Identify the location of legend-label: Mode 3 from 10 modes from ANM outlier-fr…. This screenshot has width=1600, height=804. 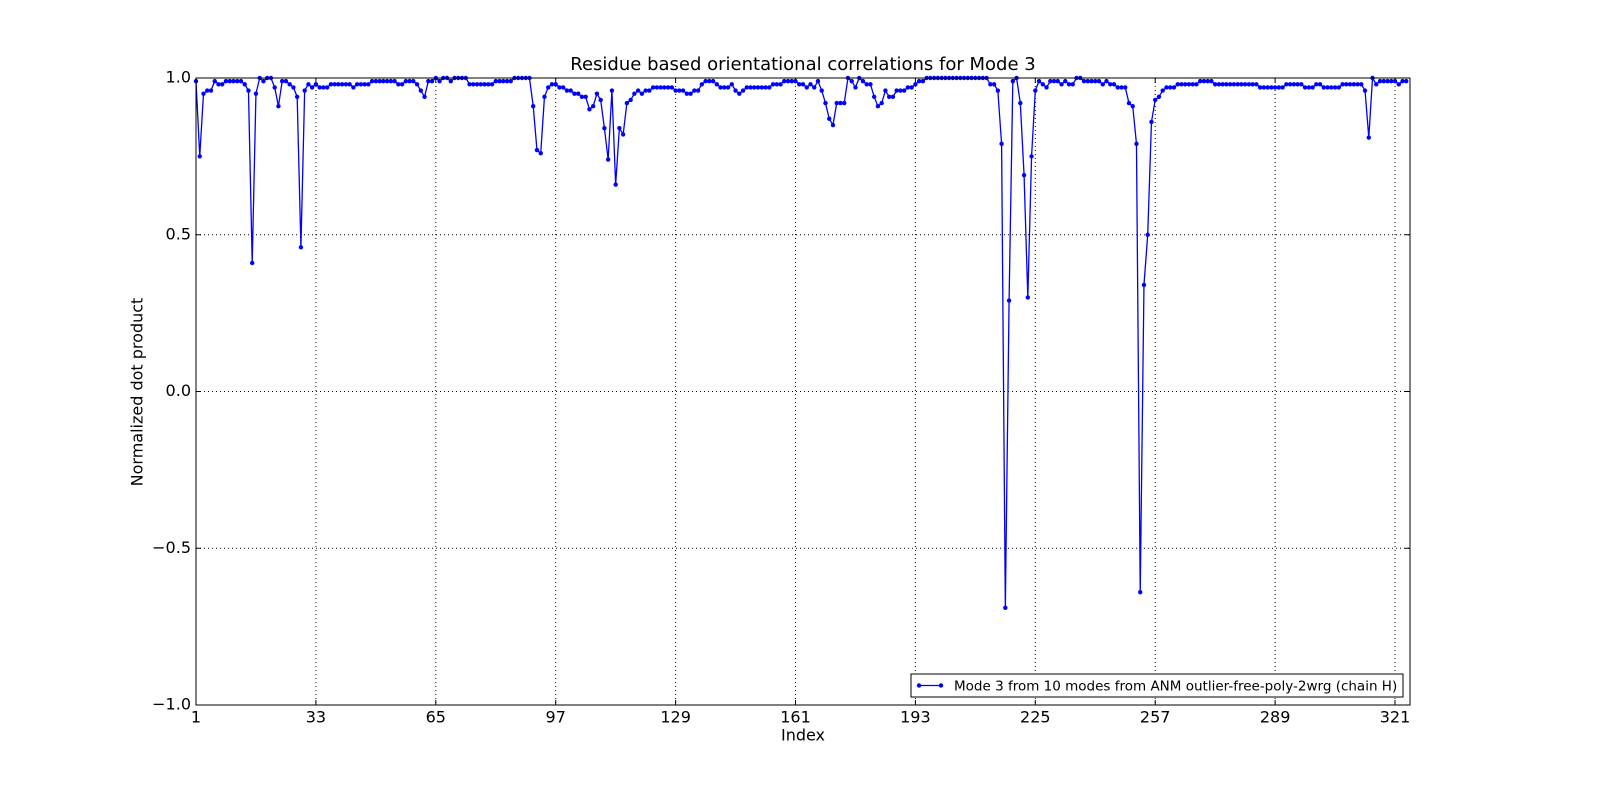
(1175, 687).